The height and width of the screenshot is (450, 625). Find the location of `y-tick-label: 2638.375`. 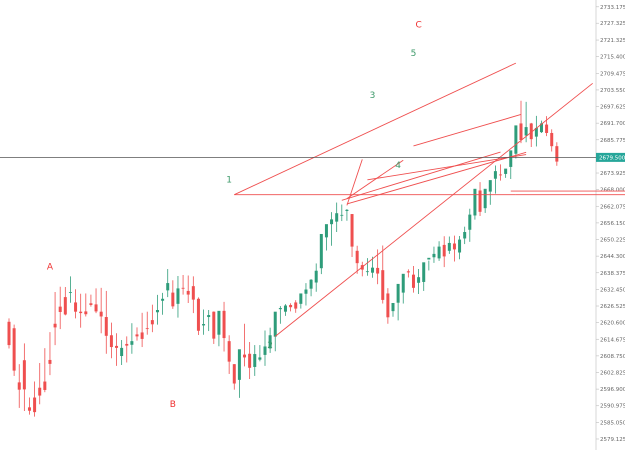

y-tick-label: 2638.375 is located at coordinates (612, 274).